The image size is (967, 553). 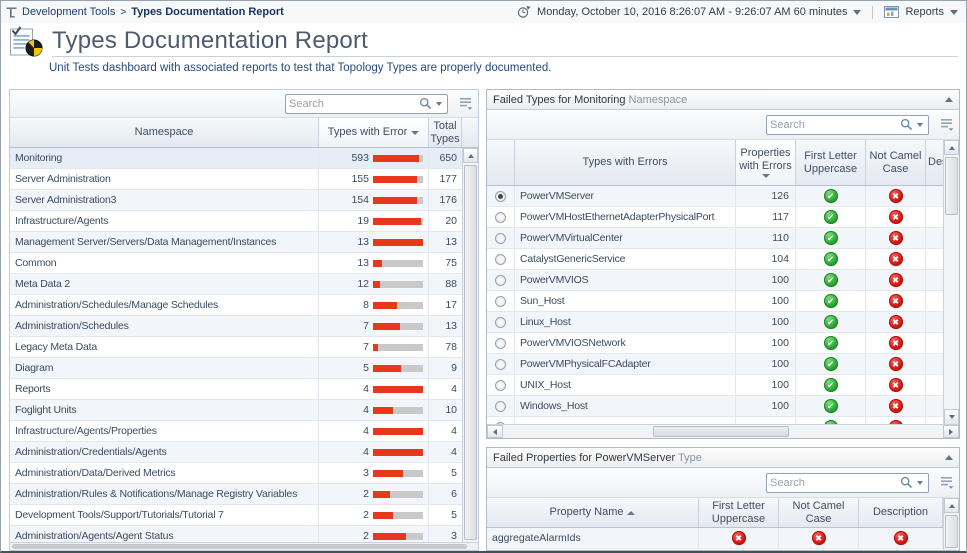 I want to click on column-header-property-name: Property Name, so click(x=593, y=512).